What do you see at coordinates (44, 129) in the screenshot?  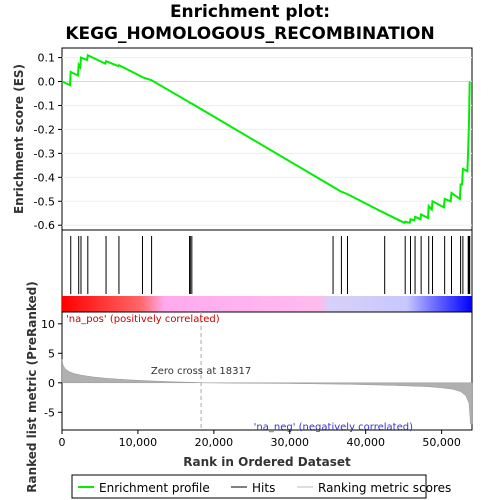 I see `es-y-tick-label: -0.2` at bounding box center [44, 129].